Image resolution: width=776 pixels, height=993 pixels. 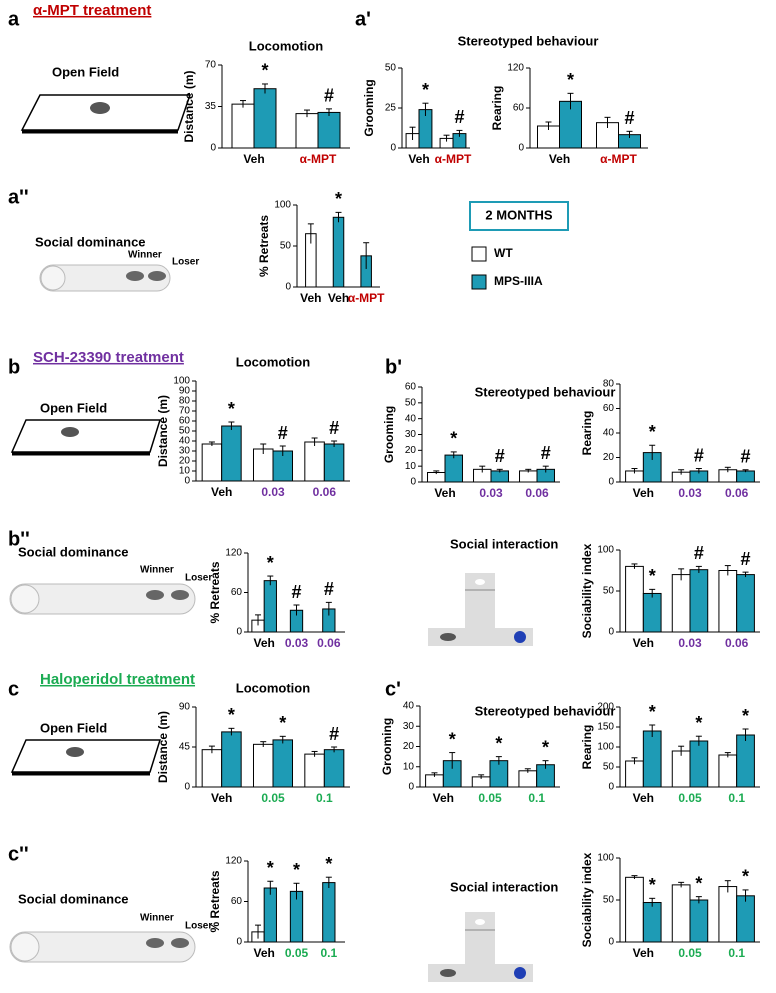 I want to click on y-tick-label: 200, so click(x=605, y=707).